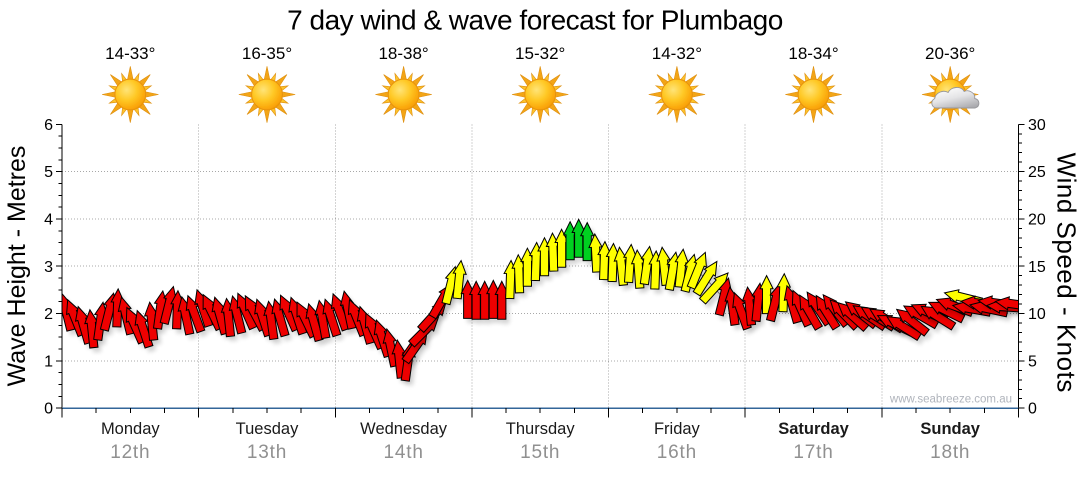 This screenshot has width=1080, height=480. What do you see at coordinates (48, 361) in the screenshot?
I see `svg-text: 1` at bounding box center [48, 361].